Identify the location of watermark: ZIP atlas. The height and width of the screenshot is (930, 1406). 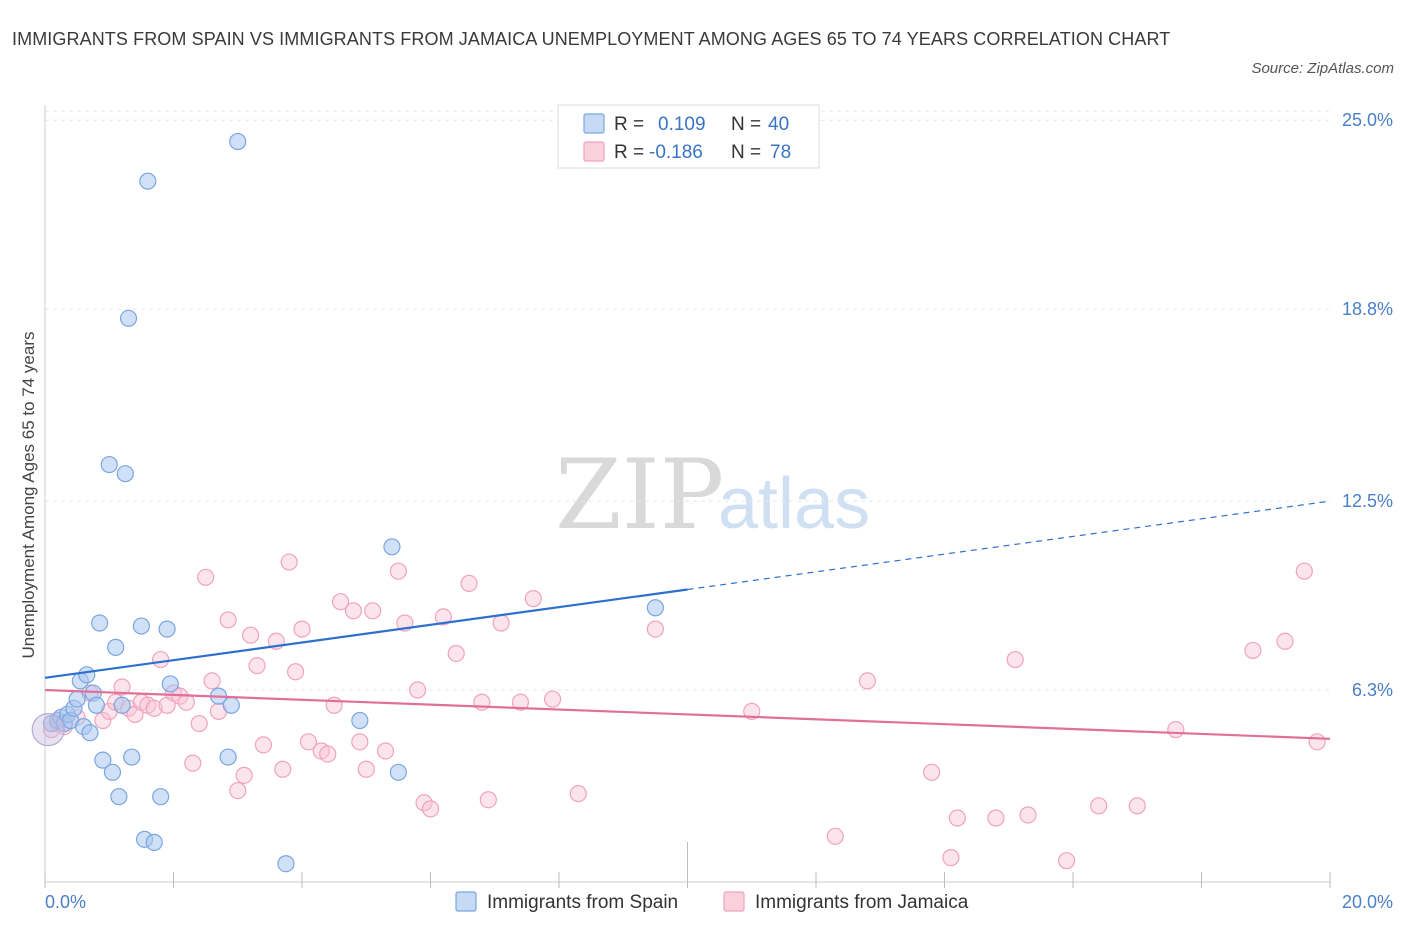
(712, 495).